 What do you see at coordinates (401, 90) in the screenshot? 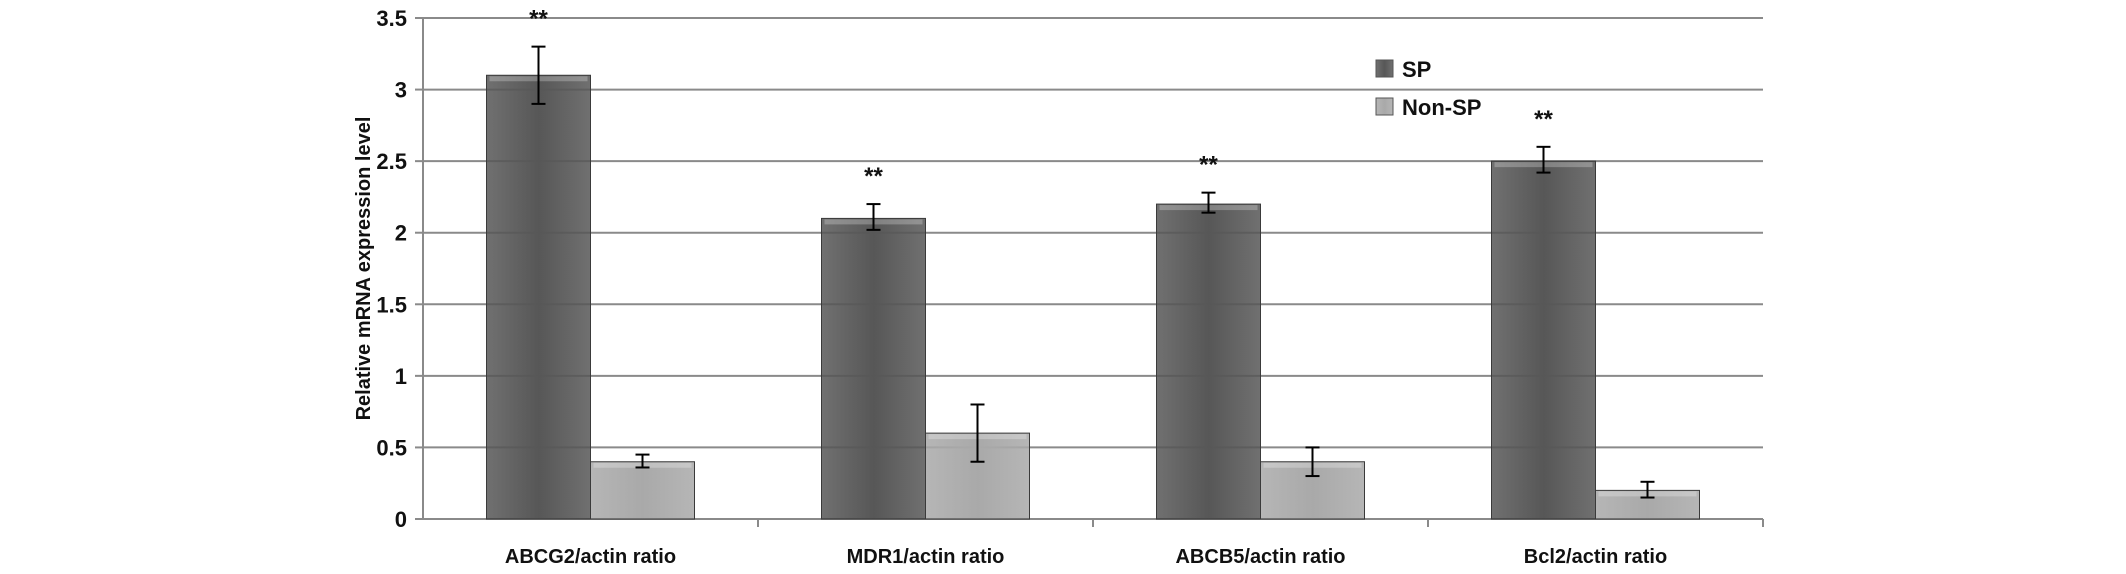
I see `y-tick-label: 3` at bounding box center [401, 90].